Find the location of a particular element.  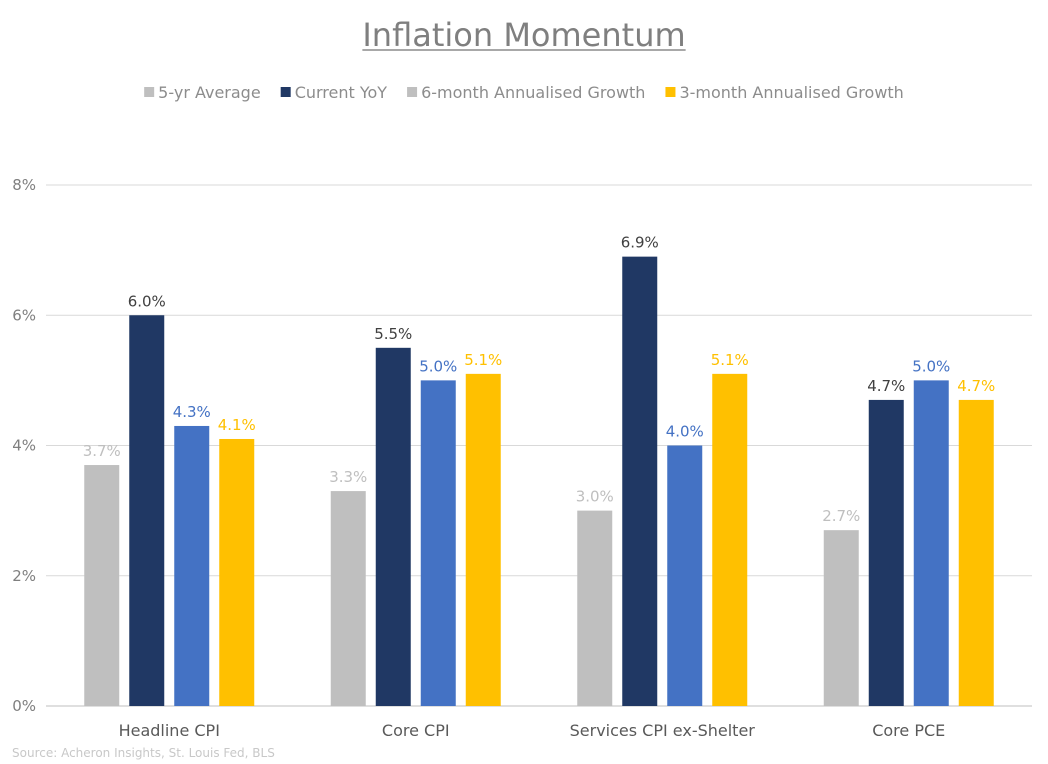

y-tick-label: 6% is located at coordinates (24, 315).